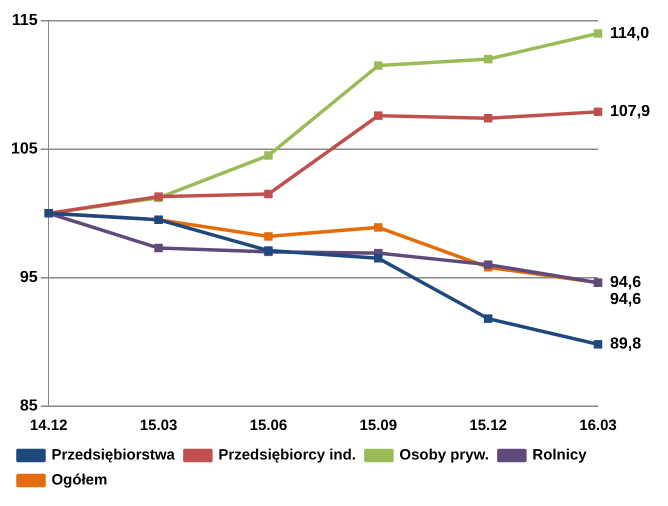  I want to click on data-label: 107,9, so click(630, 111).